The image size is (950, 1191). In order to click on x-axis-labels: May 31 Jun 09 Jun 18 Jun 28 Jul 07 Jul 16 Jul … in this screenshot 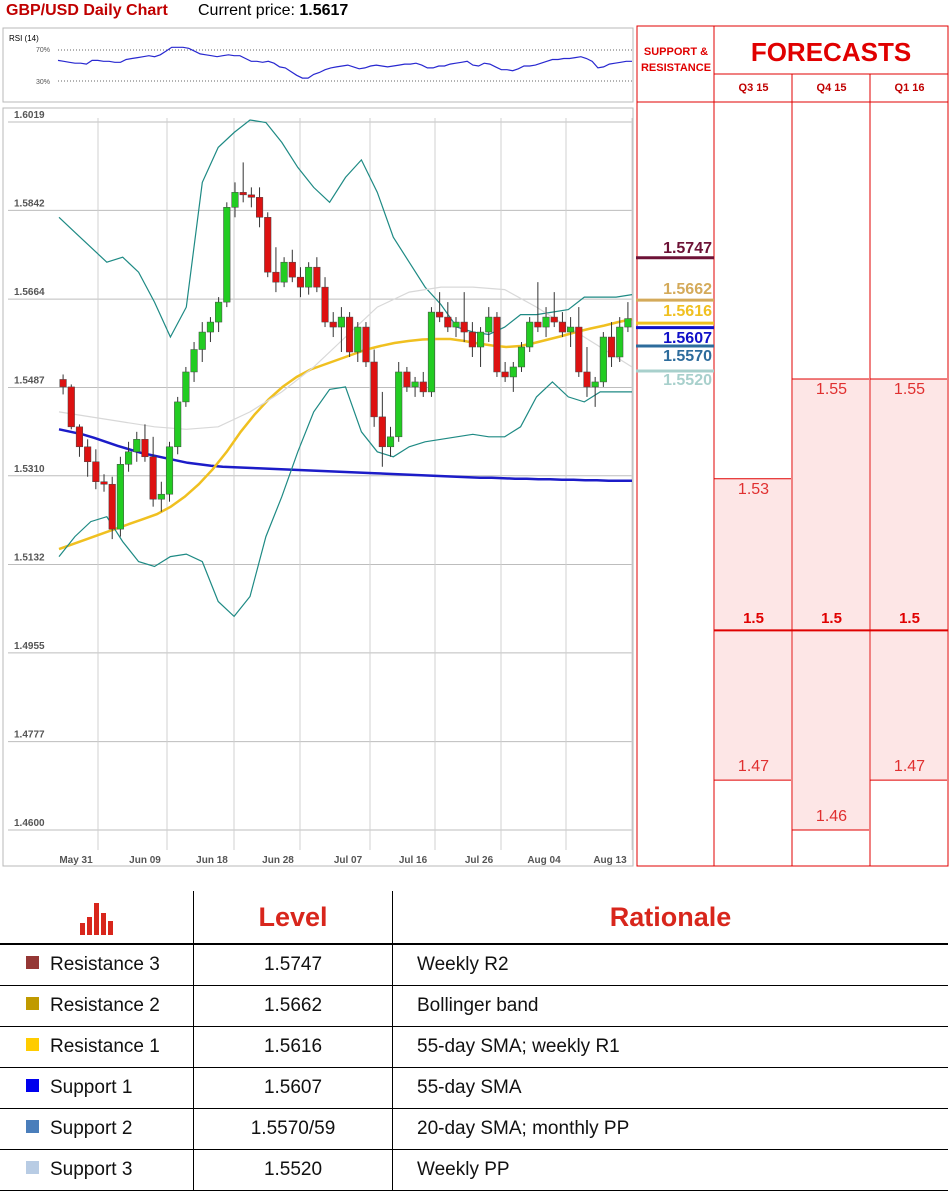, I will do `click(343, 860)`.